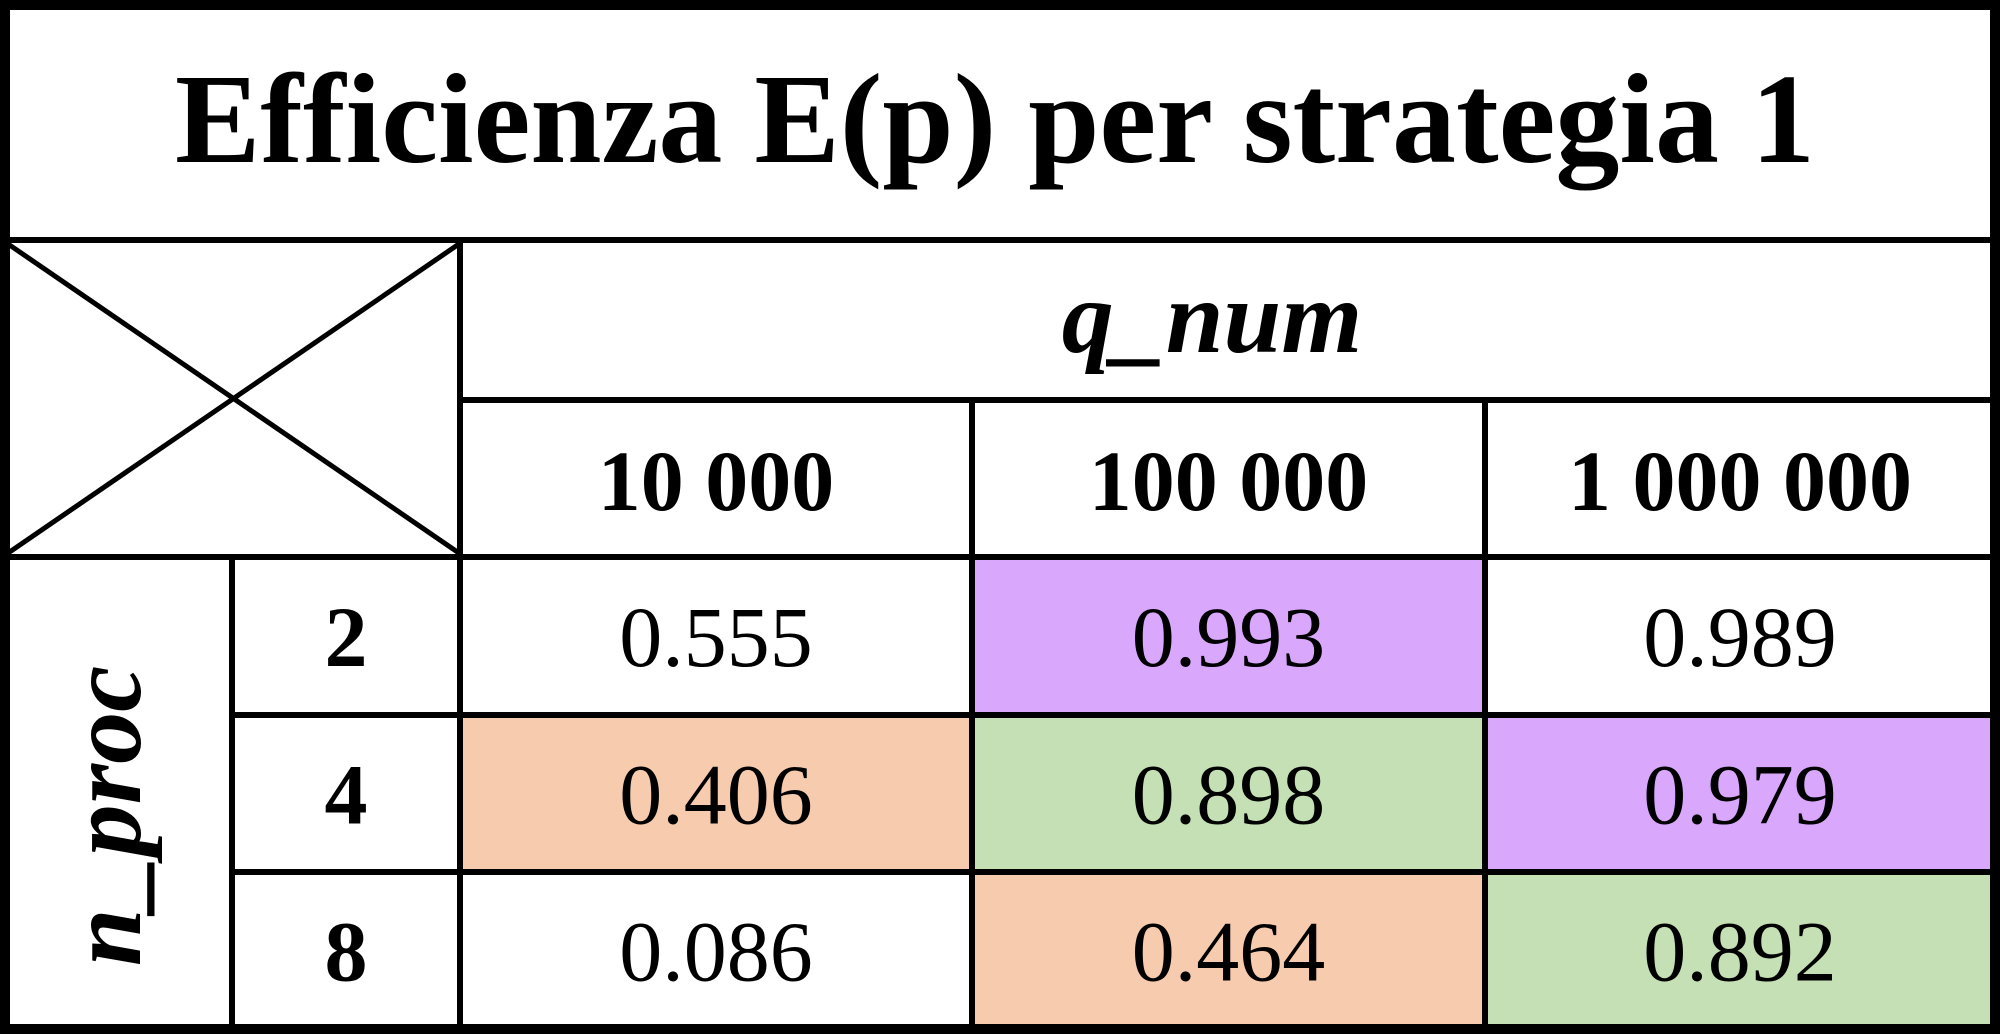 This screenshot has height=1034, width=2000. I want to click on cell-fill-r3-c1, so click(716, 950).